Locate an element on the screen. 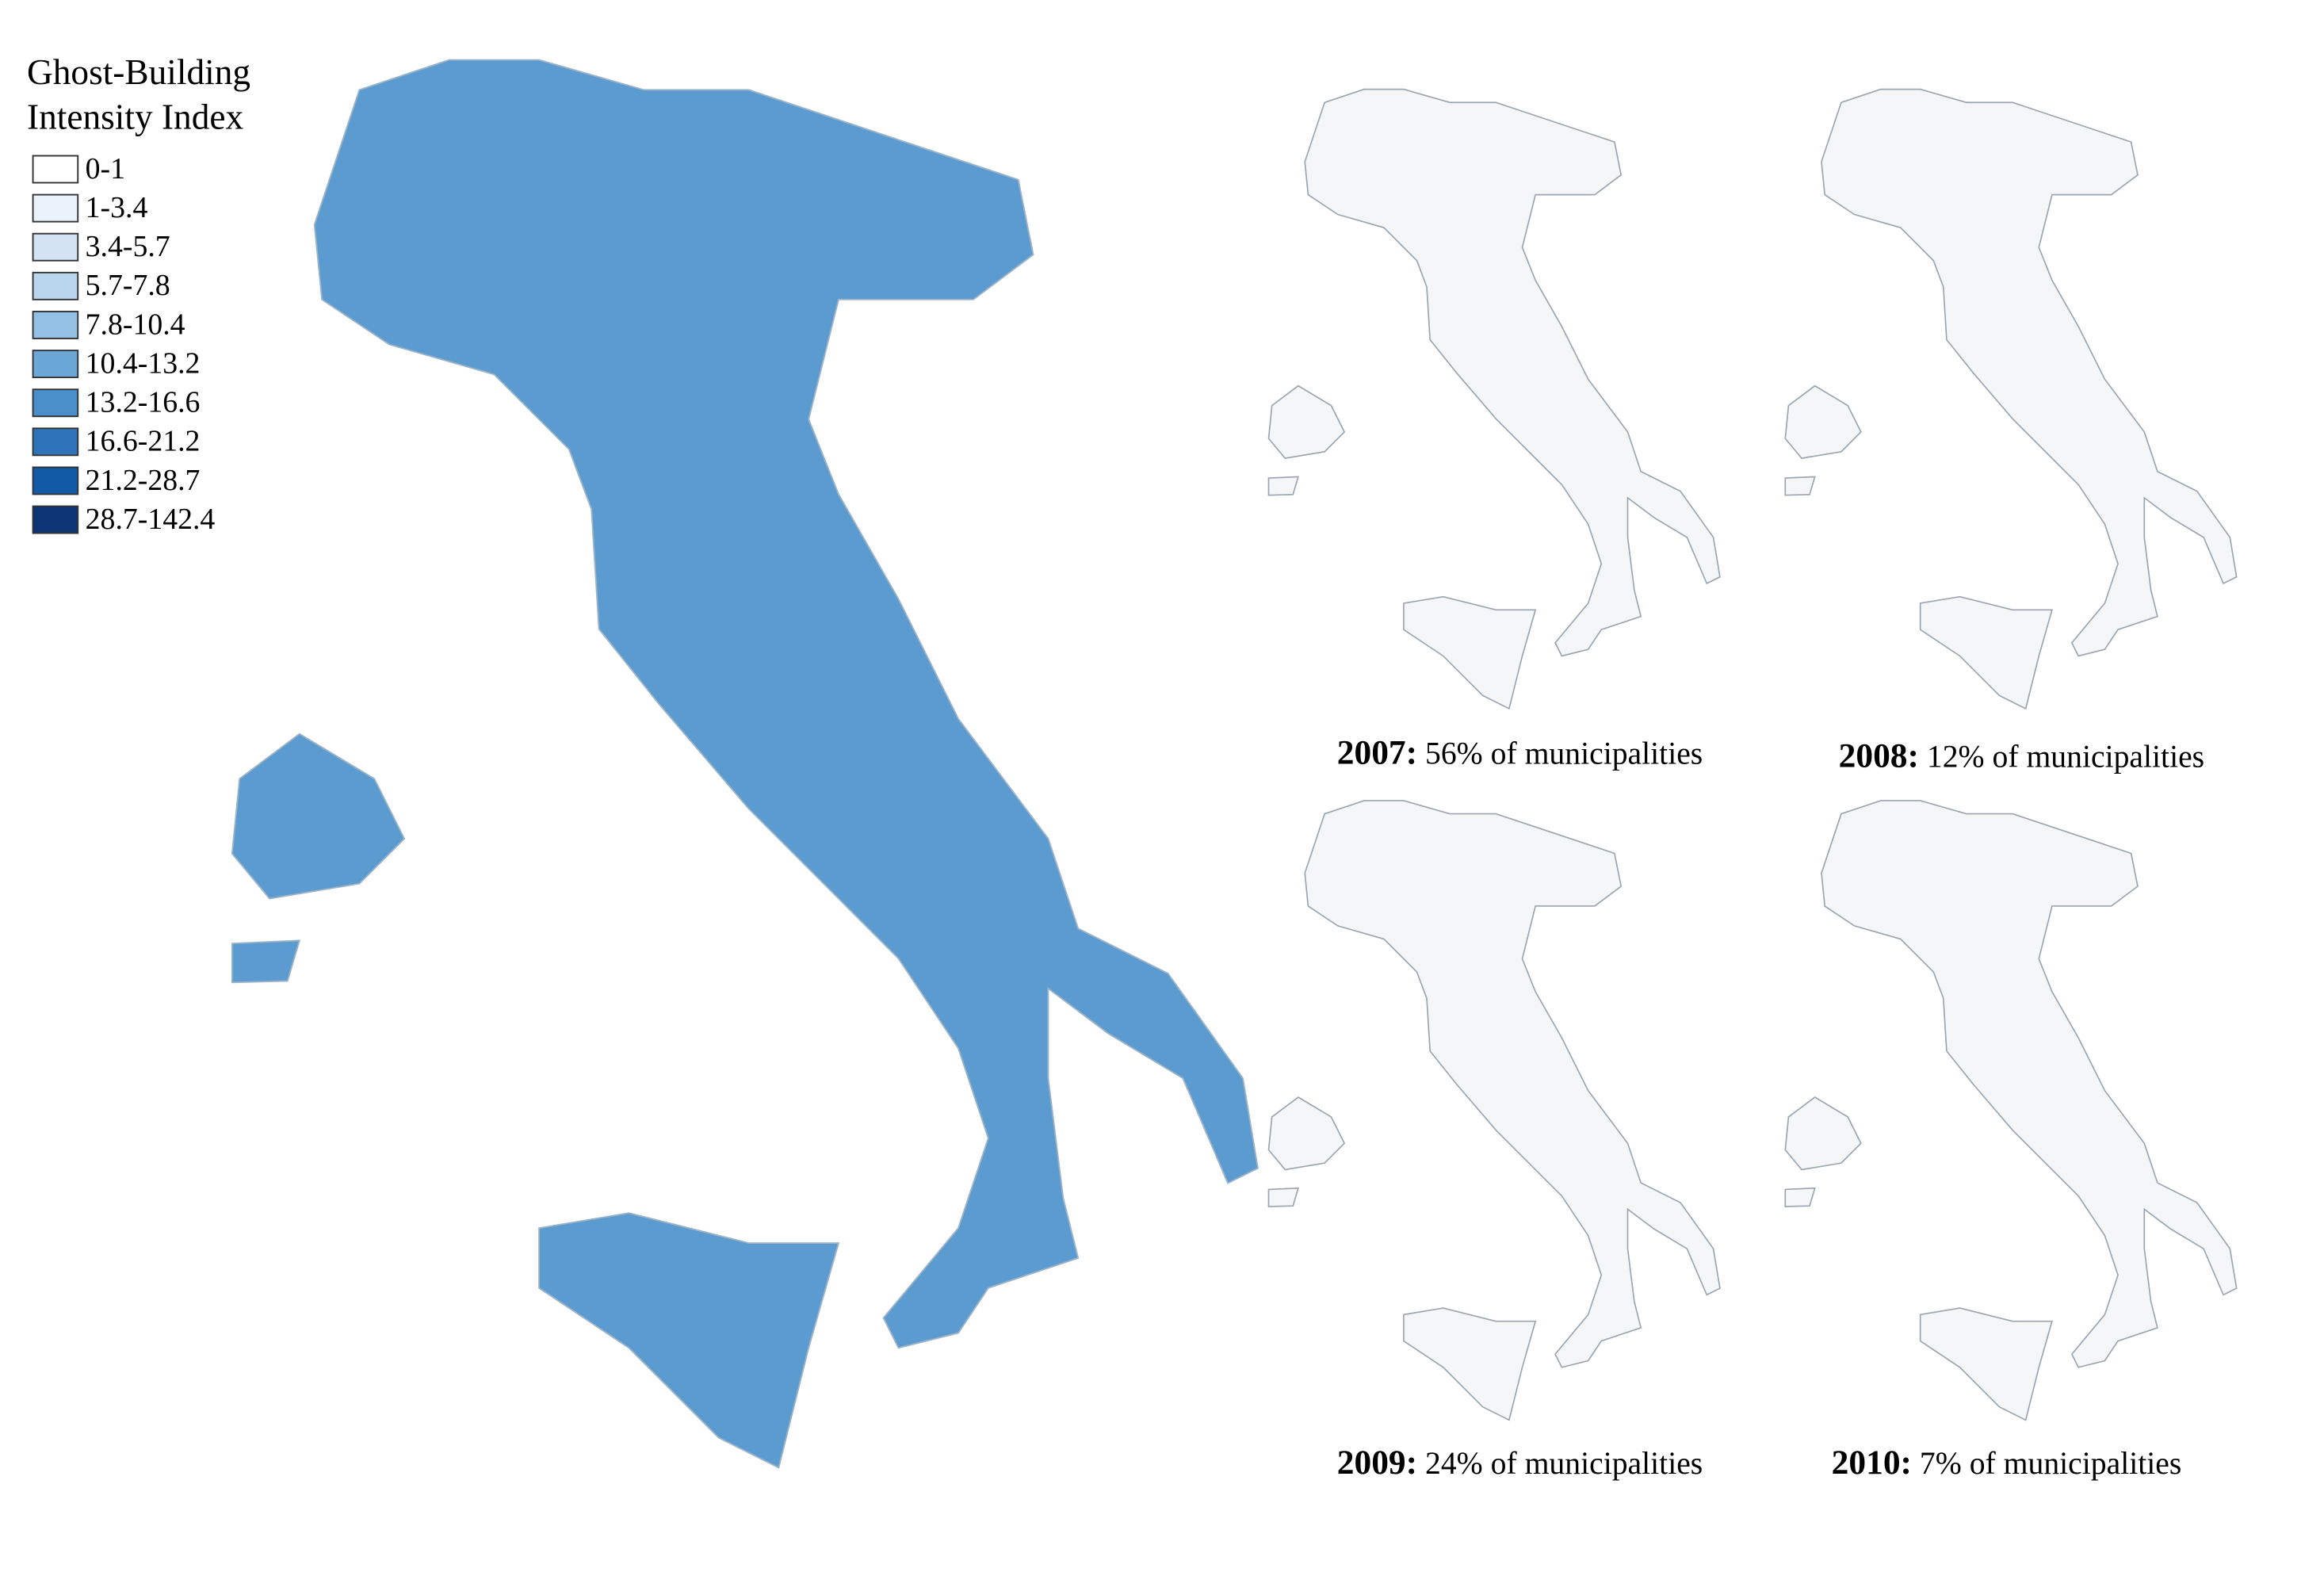 This screenshot has width=2324, height=1595. panel-caption: 2007: 56% of municipalities is located at coordinates (1520, 752).